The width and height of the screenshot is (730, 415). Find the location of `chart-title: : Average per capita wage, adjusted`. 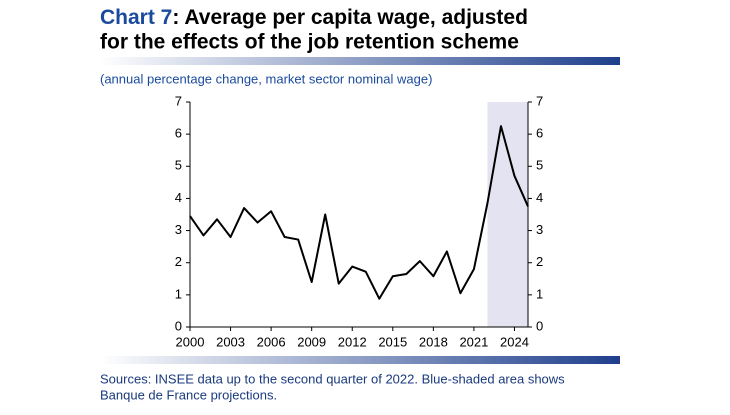

chart-title: : Average per capita wage, adjusted is located at coordinates (350, 17).